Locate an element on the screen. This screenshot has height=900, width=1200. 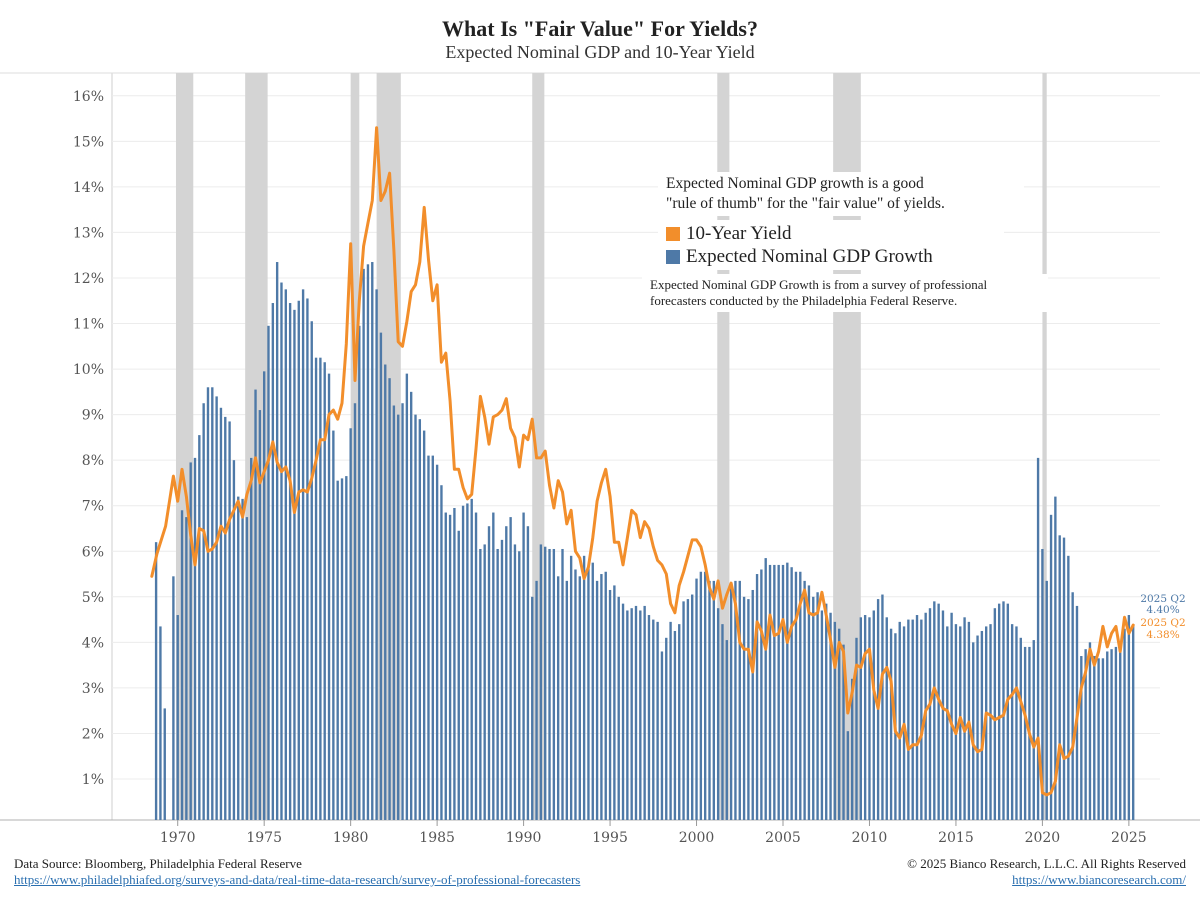
legend-swatch-gdp is located at coordinates (673, 256).